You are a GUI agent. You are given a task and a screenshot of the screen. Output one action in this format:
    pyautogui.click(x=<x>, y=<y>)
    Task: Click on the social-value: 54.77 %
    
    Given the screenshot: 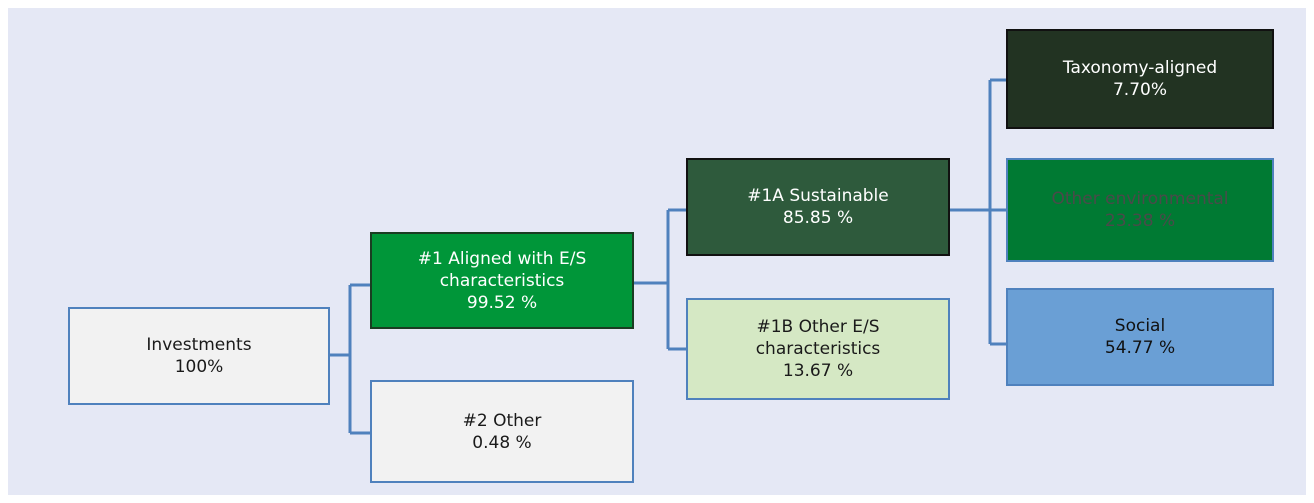 What is the action you would take?
    pyautogui.click(x=1140, y=348)
    